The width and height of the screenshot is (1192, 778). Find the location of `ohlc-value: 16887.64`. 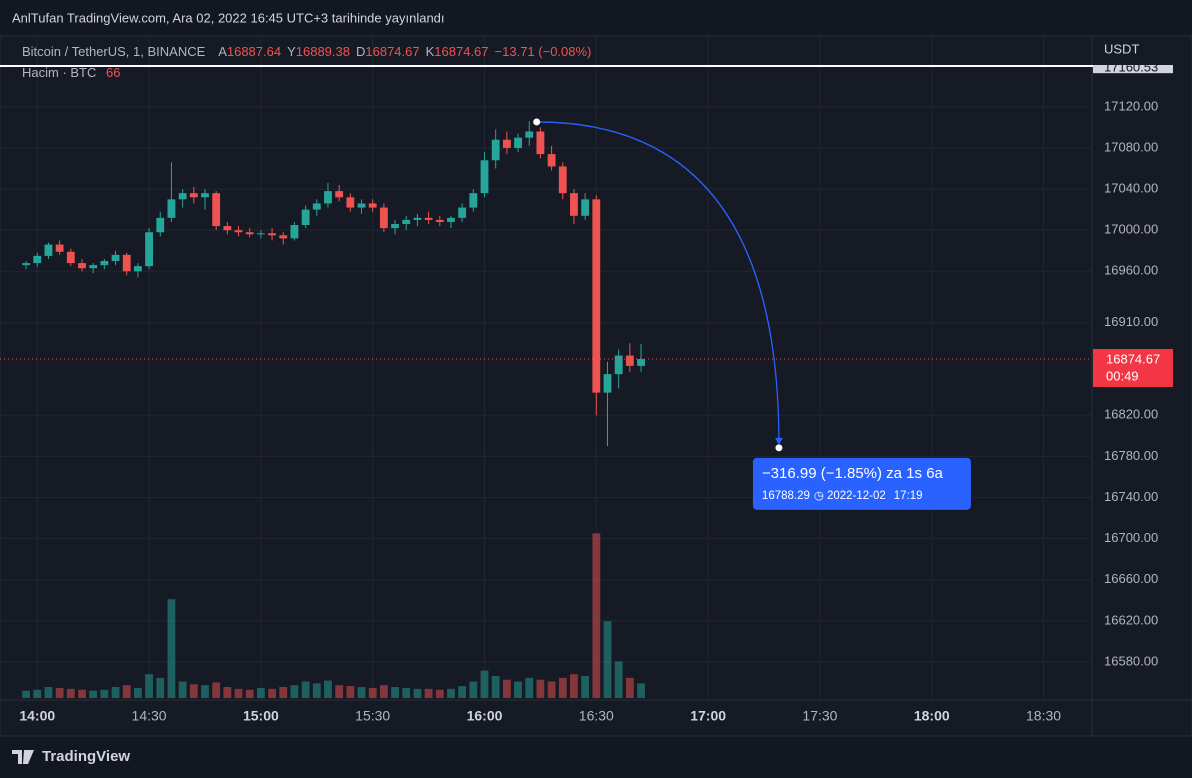

ohlc-value: 16887.64 is located at coordinates (254, 51).